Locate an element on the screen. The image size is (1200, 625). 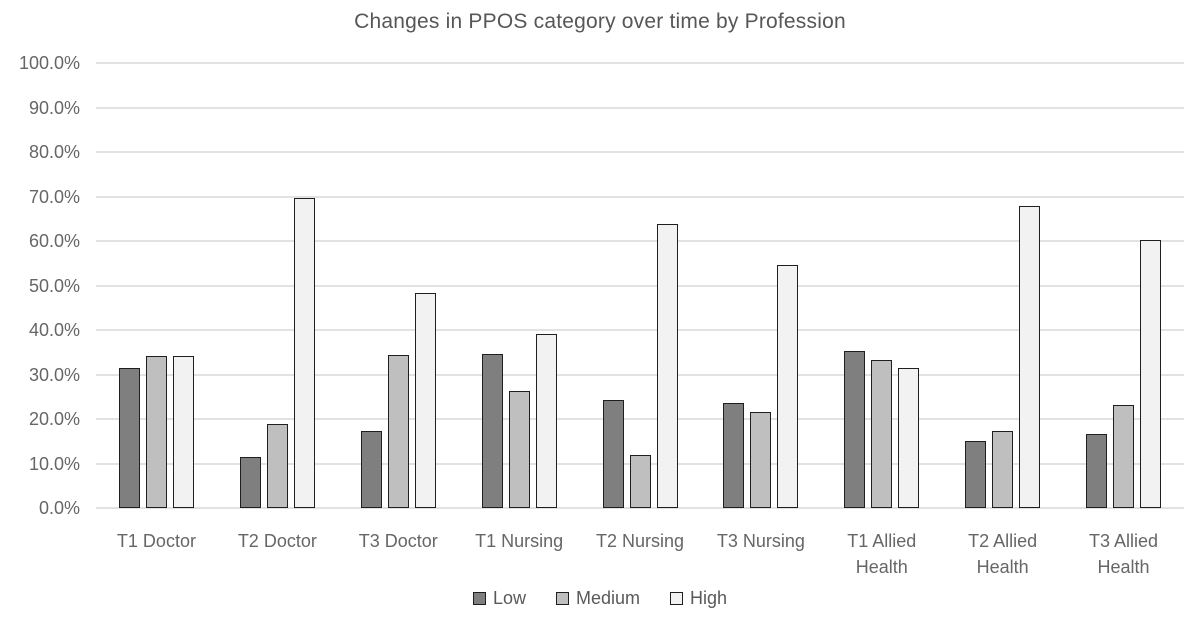
legend-item-medium: Medium is located at coordinates (598, 598).